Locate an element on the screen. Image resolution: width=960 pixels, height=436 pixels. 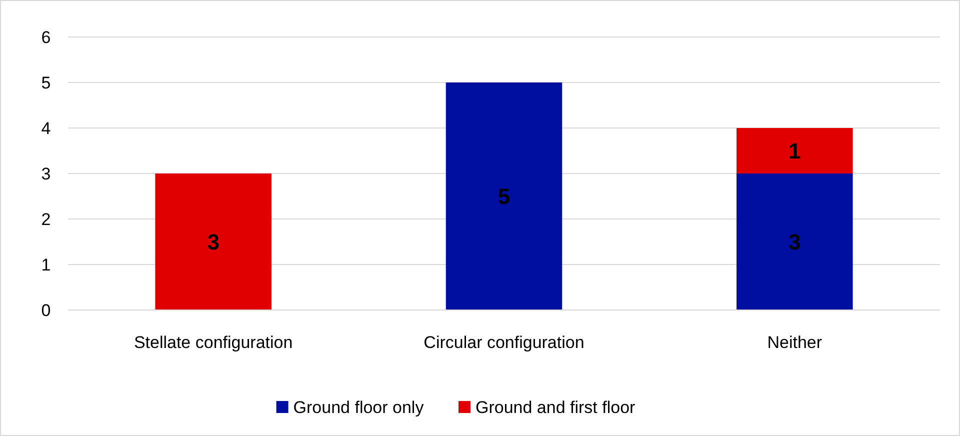
y-tick-label: 5 is located at coordinates (46, 82).